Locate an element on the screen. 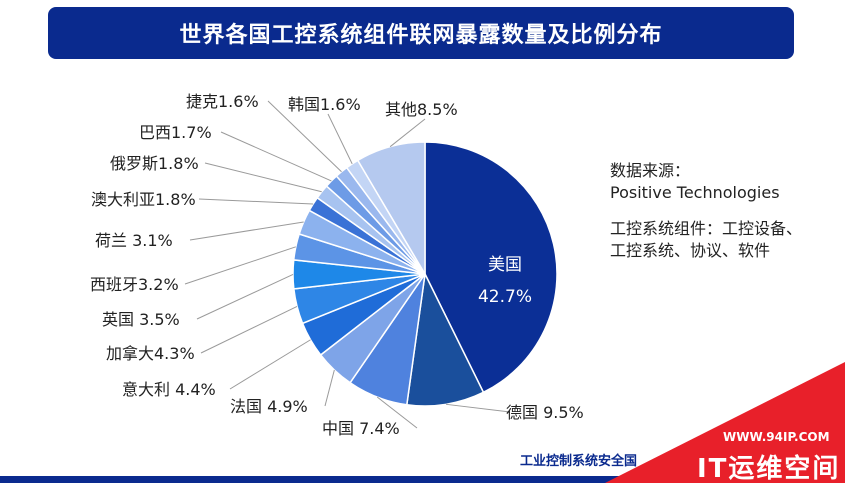  watermark-name: IT运维空间 is located at coordinates (769, 469).